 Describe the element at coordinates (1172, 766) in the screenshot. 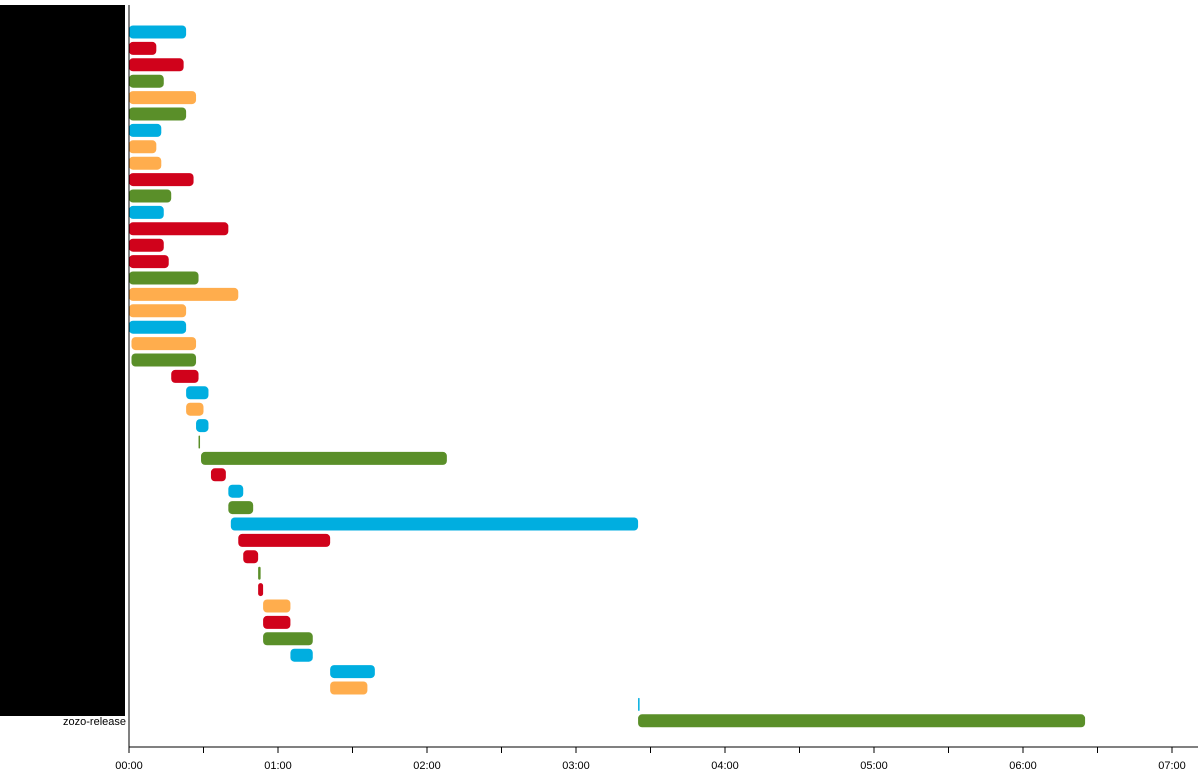

I see `x-tick-label: 07:00` at that location.